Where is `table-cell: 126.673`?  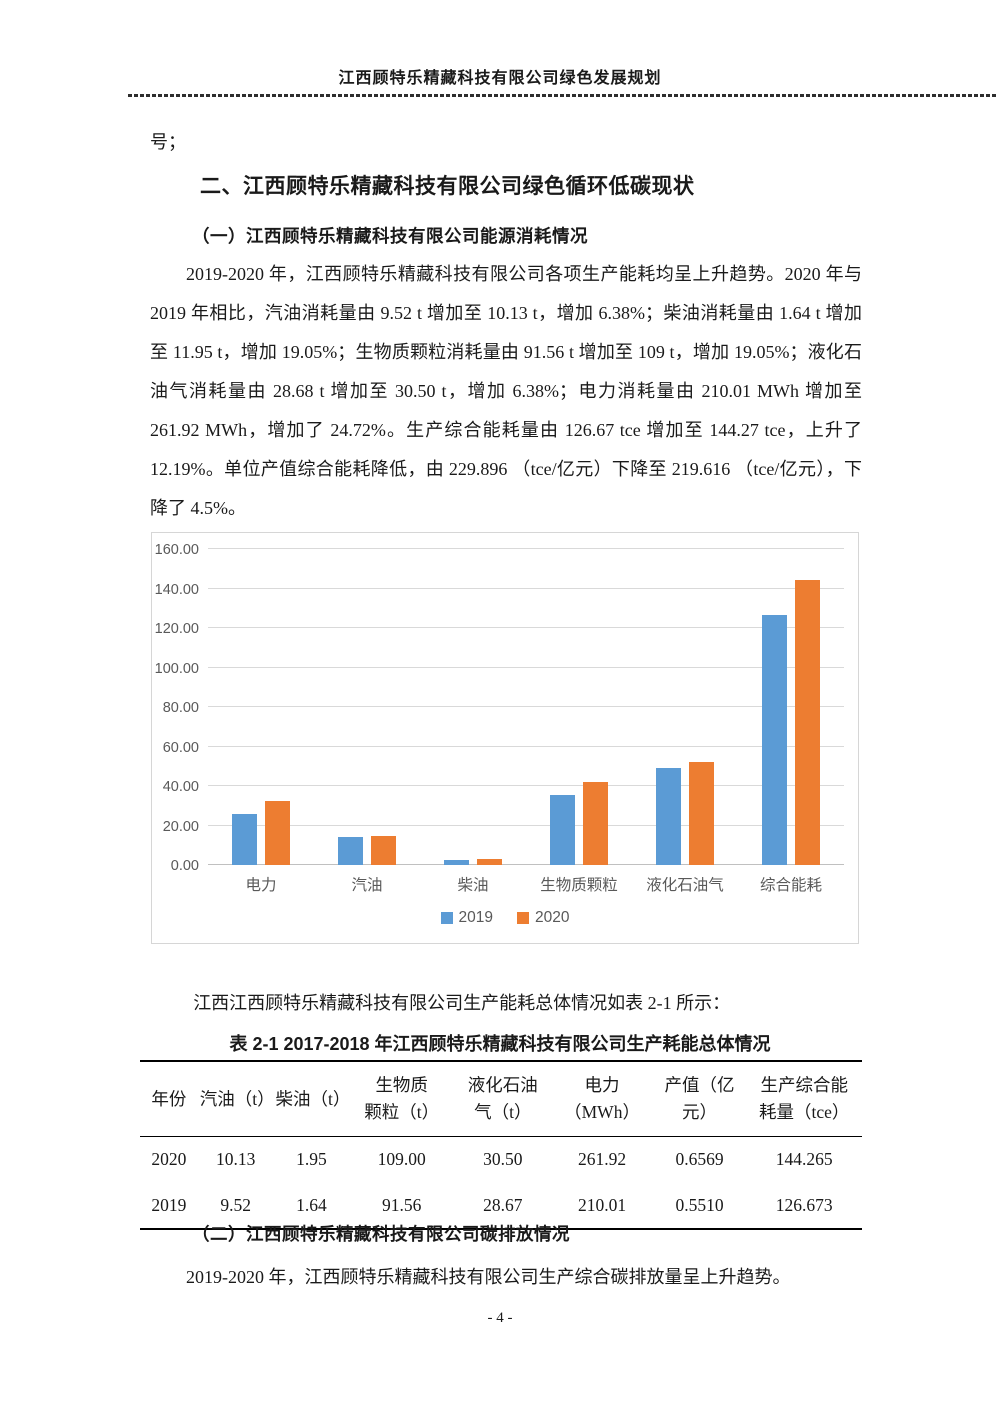
table-cell: 126.673 is located at coordinates (804, 1204).